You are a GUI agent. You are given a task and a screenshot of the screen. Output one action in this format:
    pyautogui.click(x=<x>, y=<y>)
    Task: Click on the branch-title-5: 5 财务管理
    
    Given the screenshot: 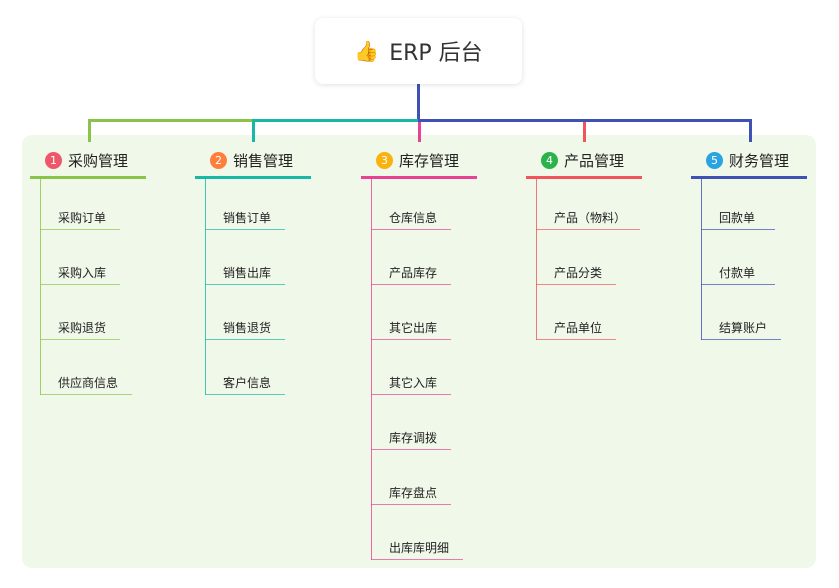 What is the action you would take?
    pyautogui.click(x=747, y=160)
    